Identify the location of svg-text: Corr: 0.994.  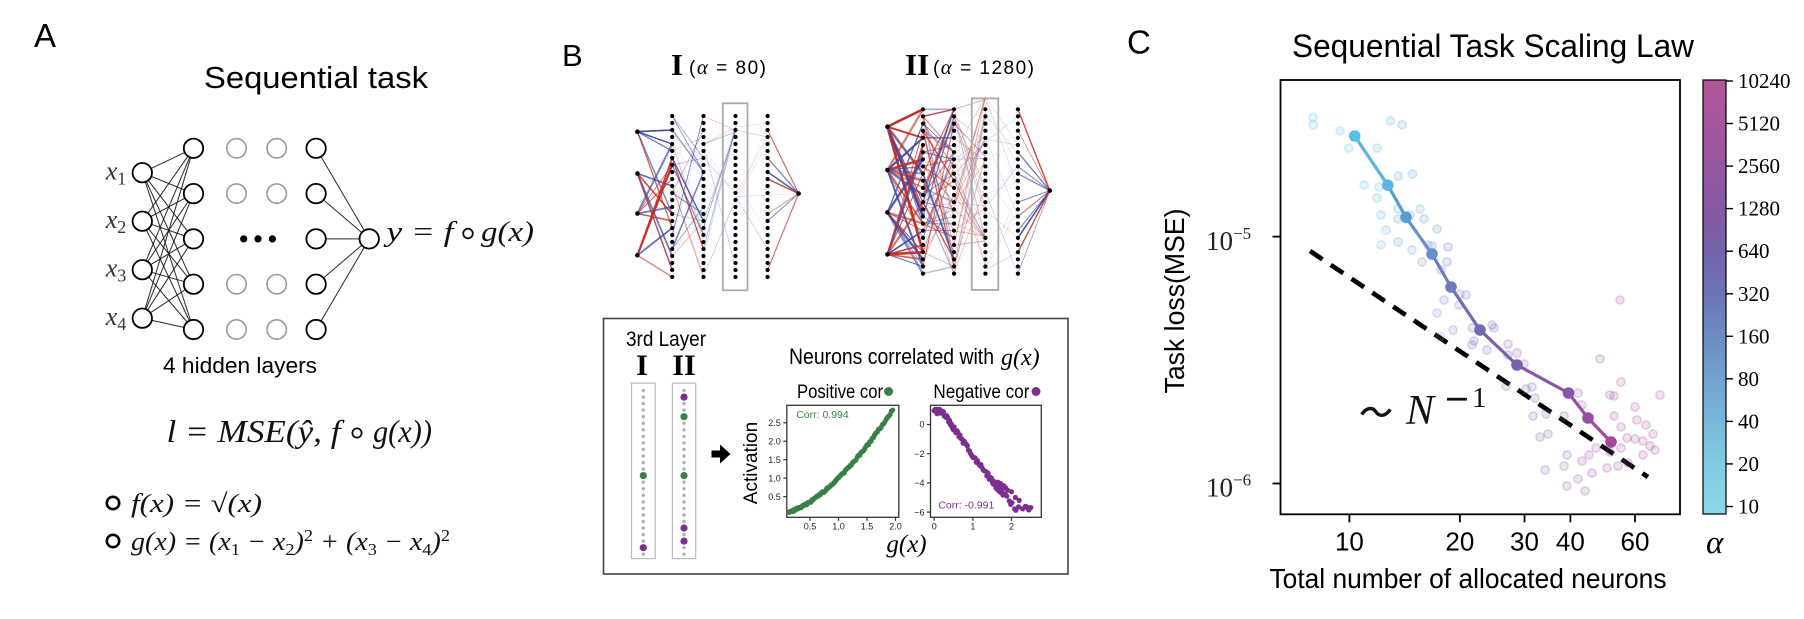
(822, 415).